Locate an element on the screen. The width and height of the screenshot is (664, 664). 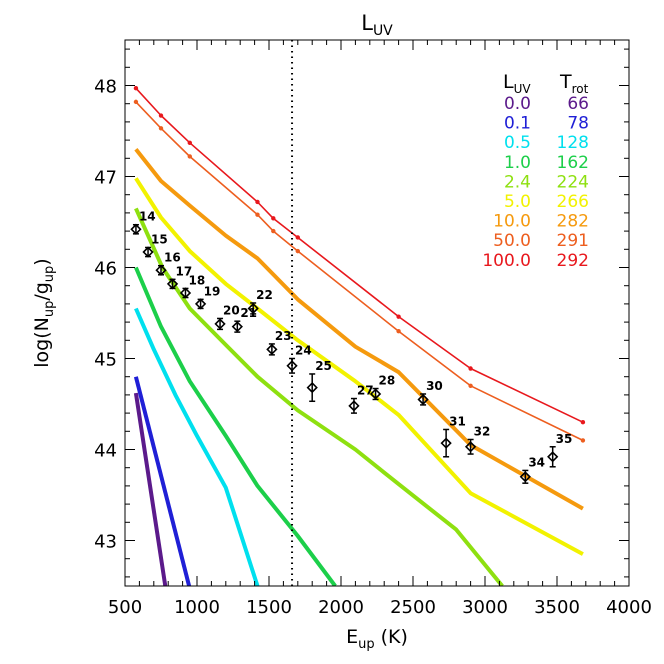
x-axis-label-sub: up is located at coordinates (366, 644).